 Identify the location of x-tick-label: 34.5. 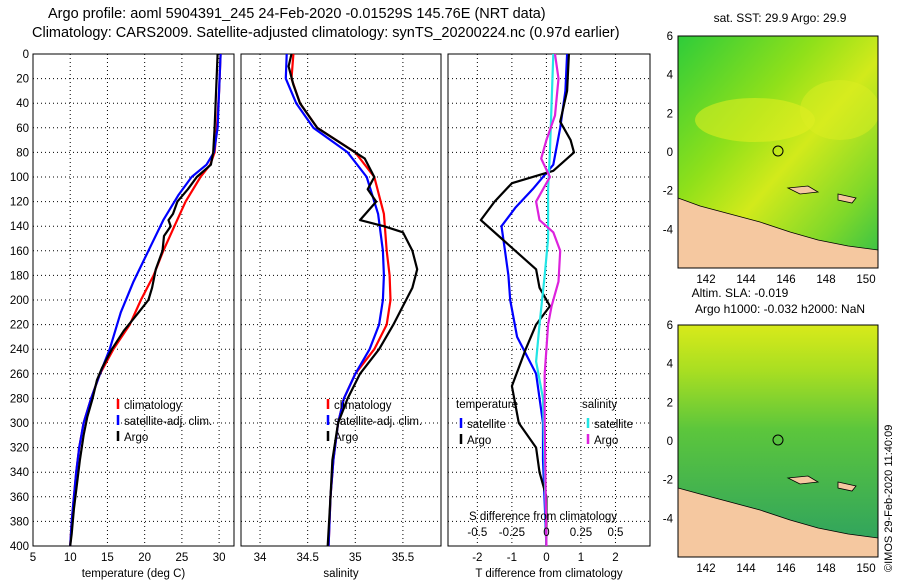
(307, 558).